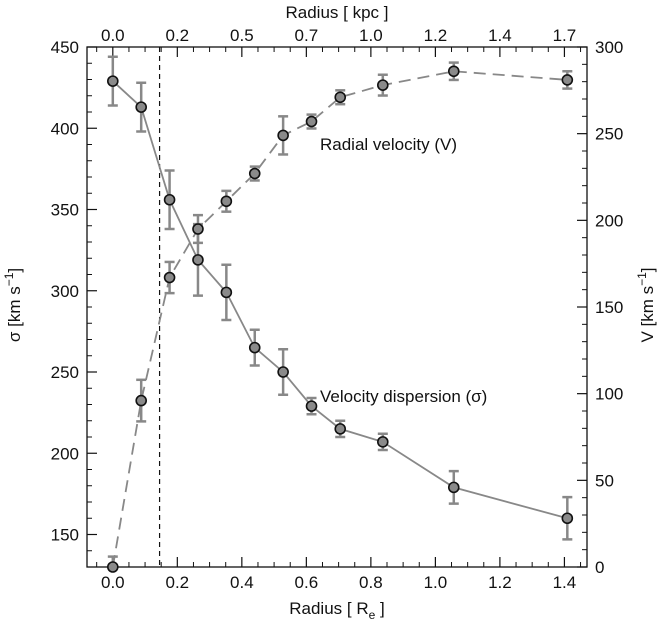  What do you see at coordinates (337, 12) in the screenshot?
I see `x-top-axis-title: Radius [ kpc ]` at bounding box center [337, 12].